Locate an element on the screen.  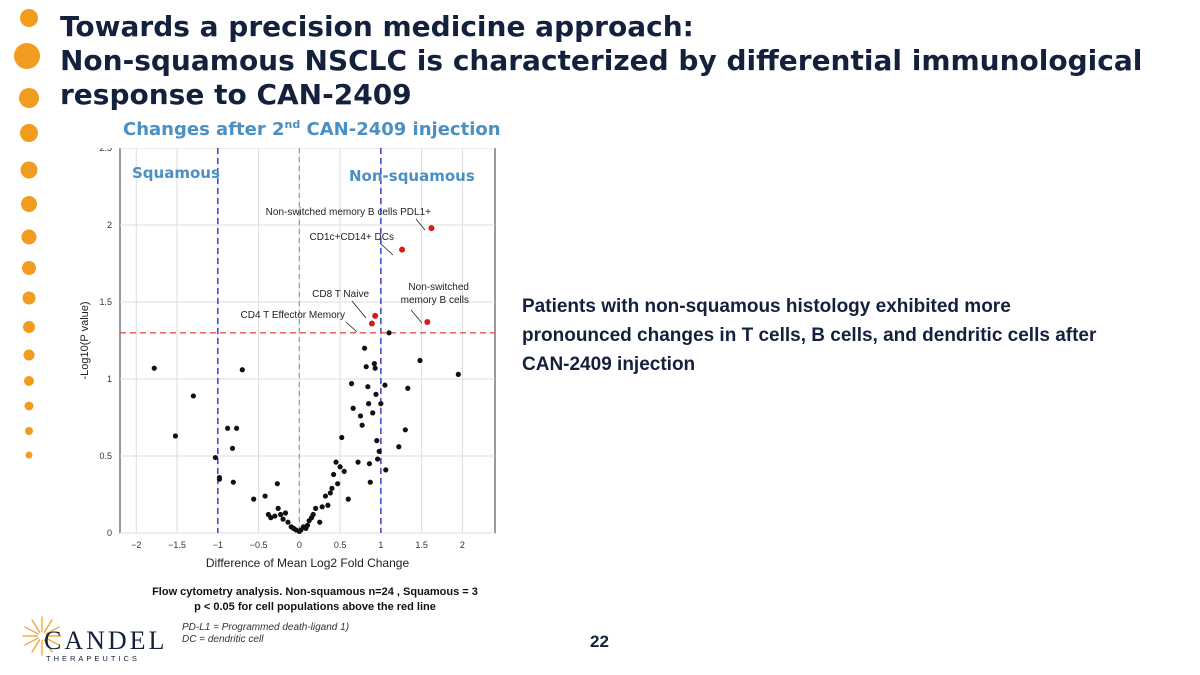
y-tick-label: 1 is located at coordinates (109, 379).